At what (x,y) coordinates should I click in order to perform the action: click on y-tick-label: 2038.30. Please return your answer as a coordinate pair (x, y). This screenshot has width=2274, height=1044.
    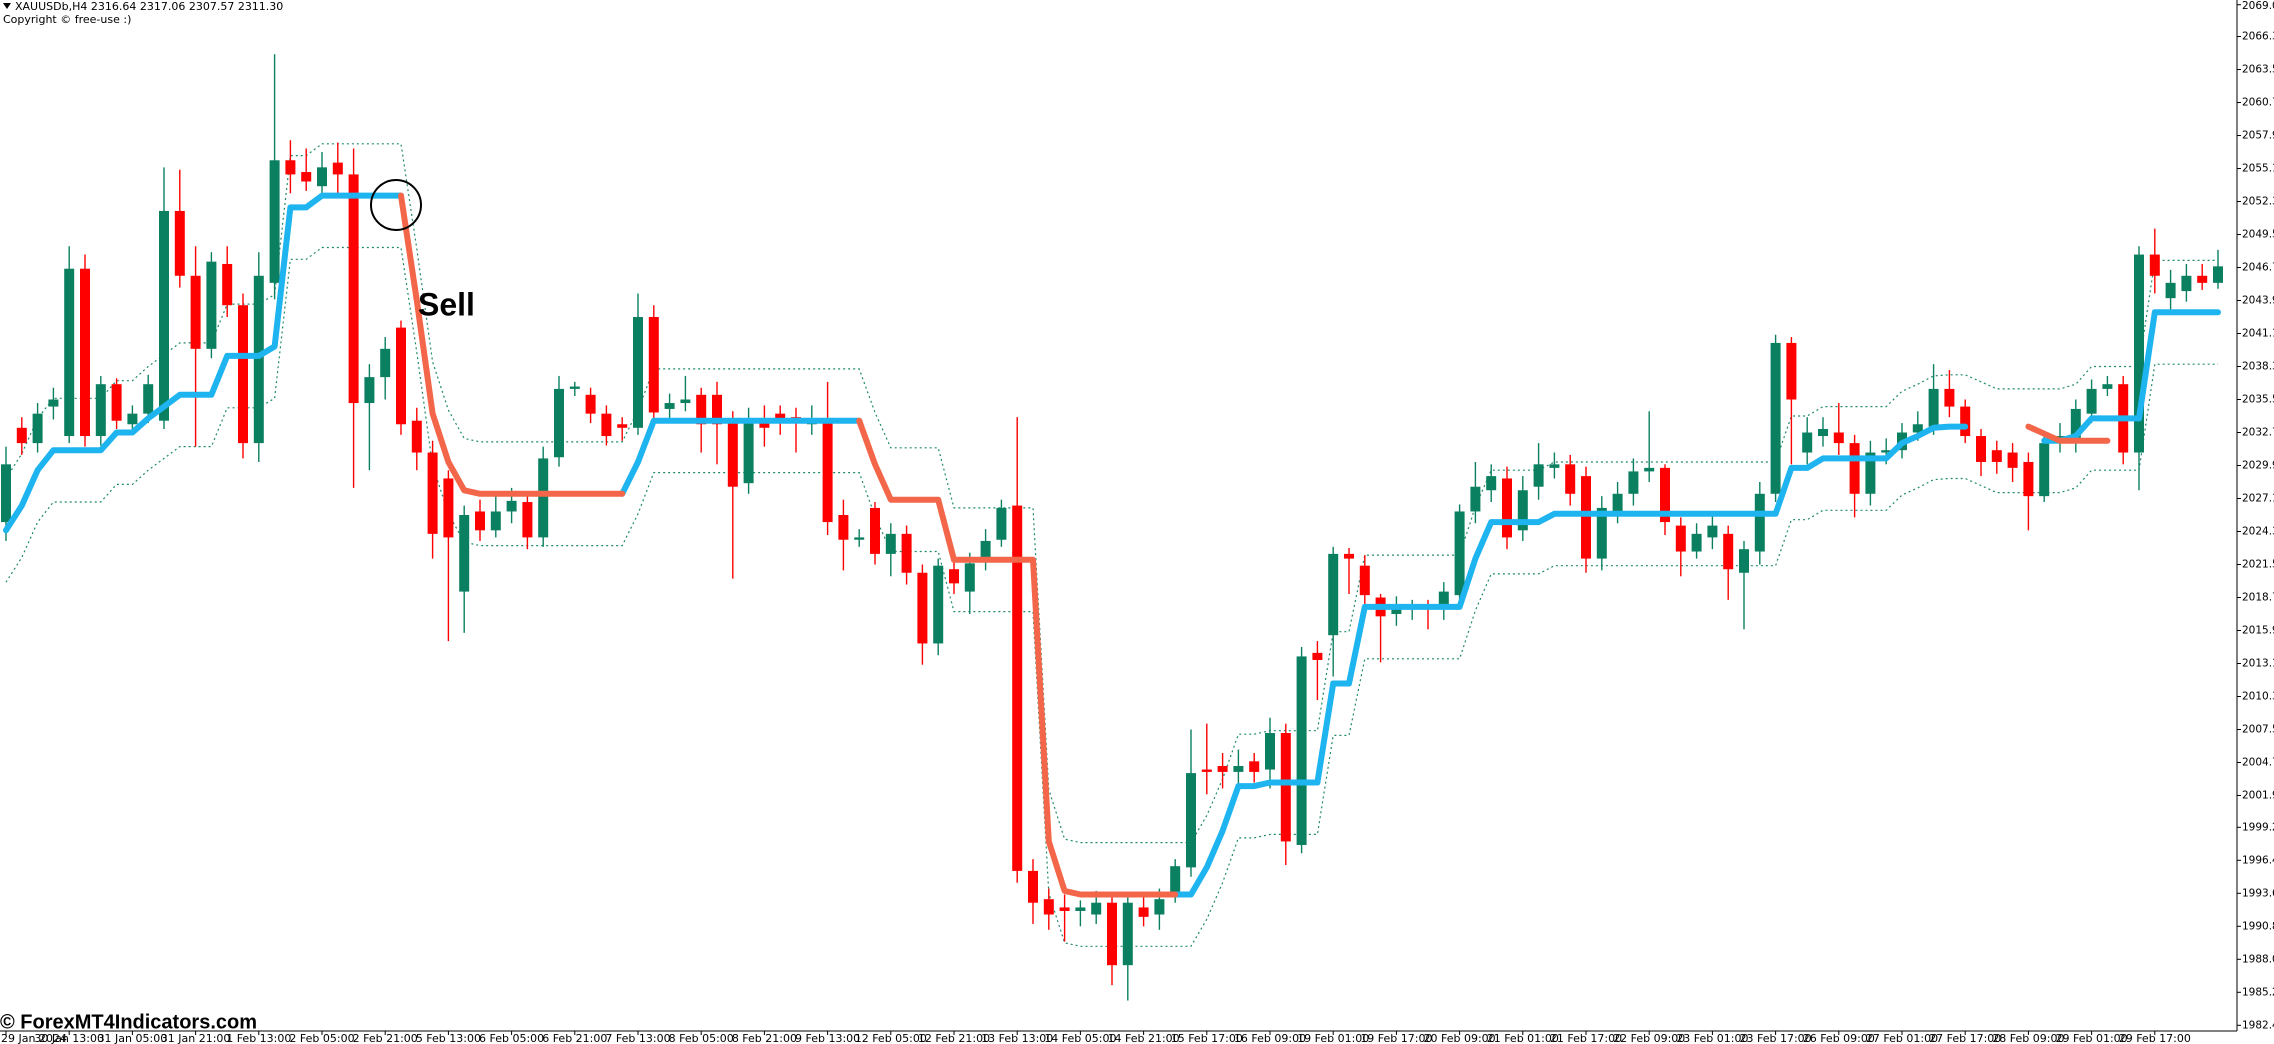
    Looking at the image, I should click on (2258, 367).